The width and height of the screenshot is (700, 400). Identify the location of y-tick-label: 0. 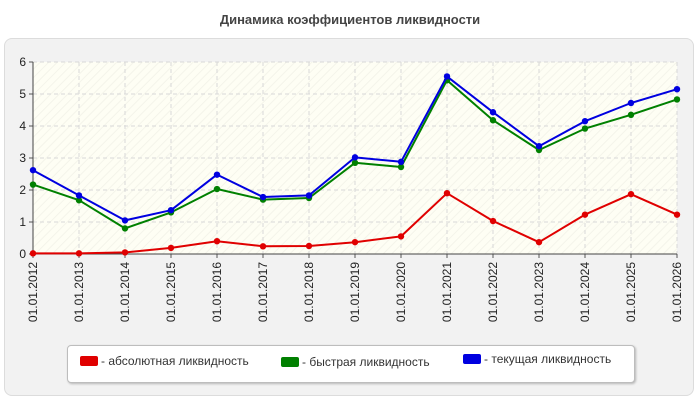
(22, 254).